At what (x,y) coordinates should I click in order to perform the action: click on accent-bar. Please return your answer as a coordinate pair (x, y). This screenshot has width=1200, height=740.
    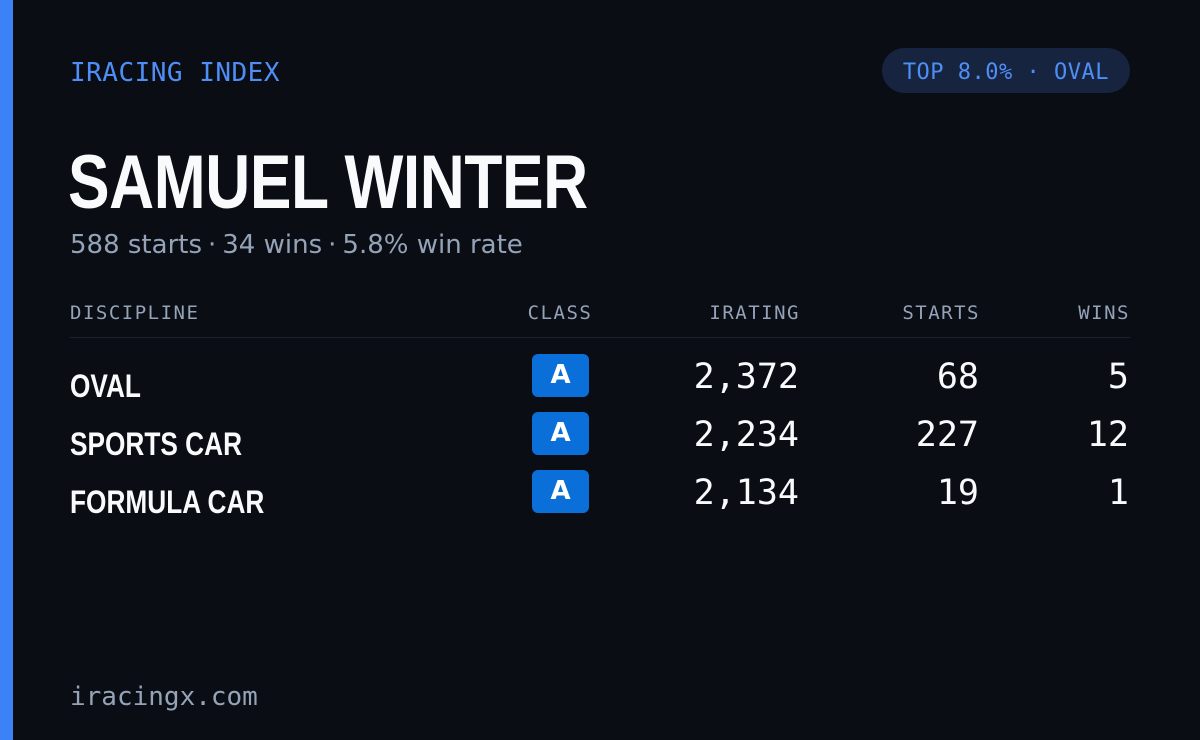
    Looking at the image, I should click on (6, 370).